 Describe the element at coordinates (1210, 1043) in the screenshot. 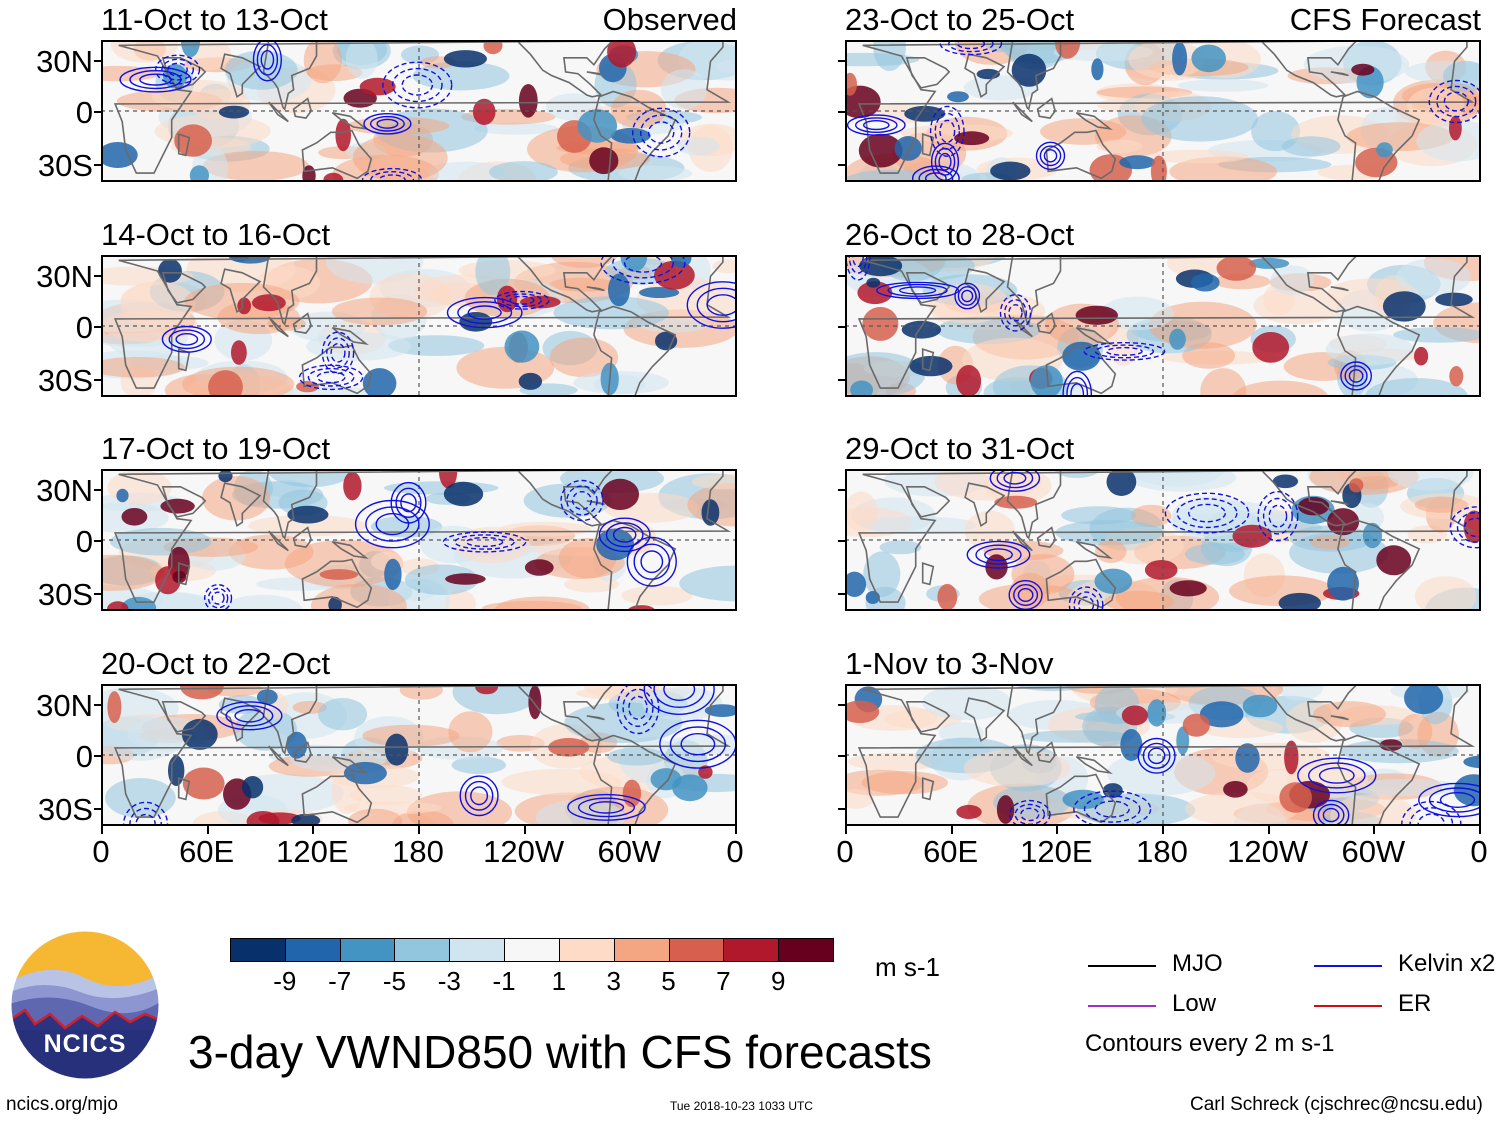

I see `legend-note: Contours every 2 m s-1` at that location.